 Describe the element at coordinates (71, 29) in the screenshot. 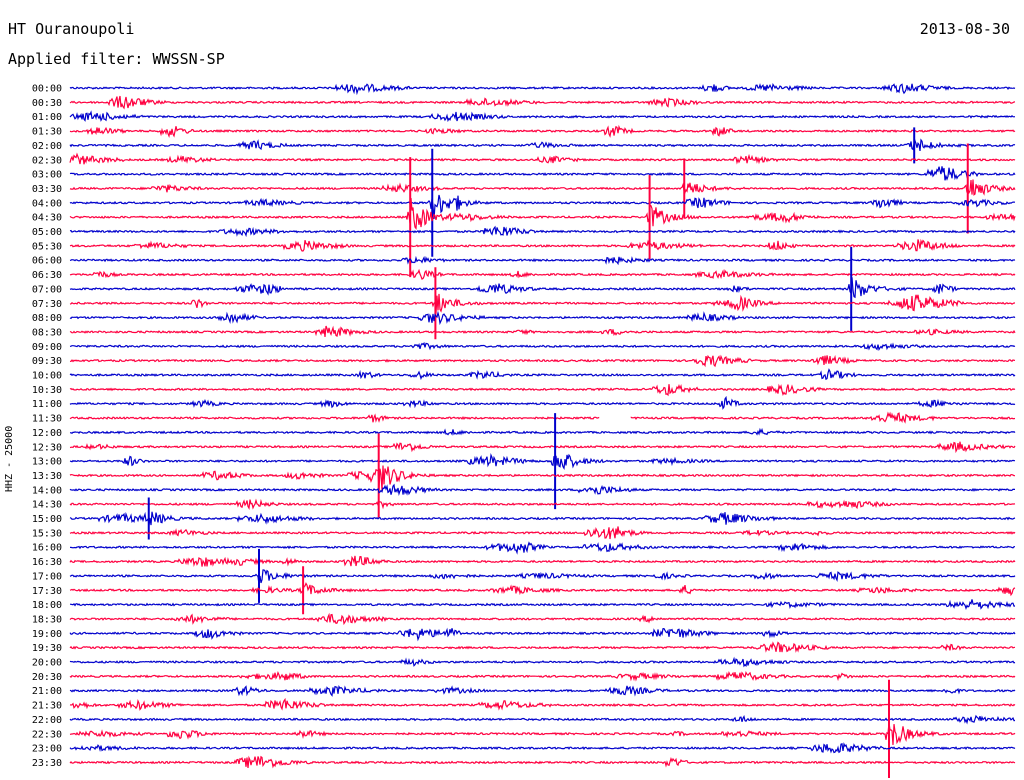

I see `station-title: HT Ouranoupoli` at that location.